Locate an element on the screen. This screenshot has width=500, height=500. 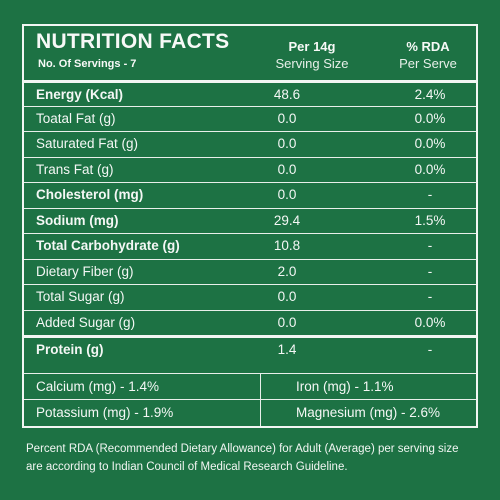
nutrient-name: Toatal Fat (g) is located at coordinates (76, 118).